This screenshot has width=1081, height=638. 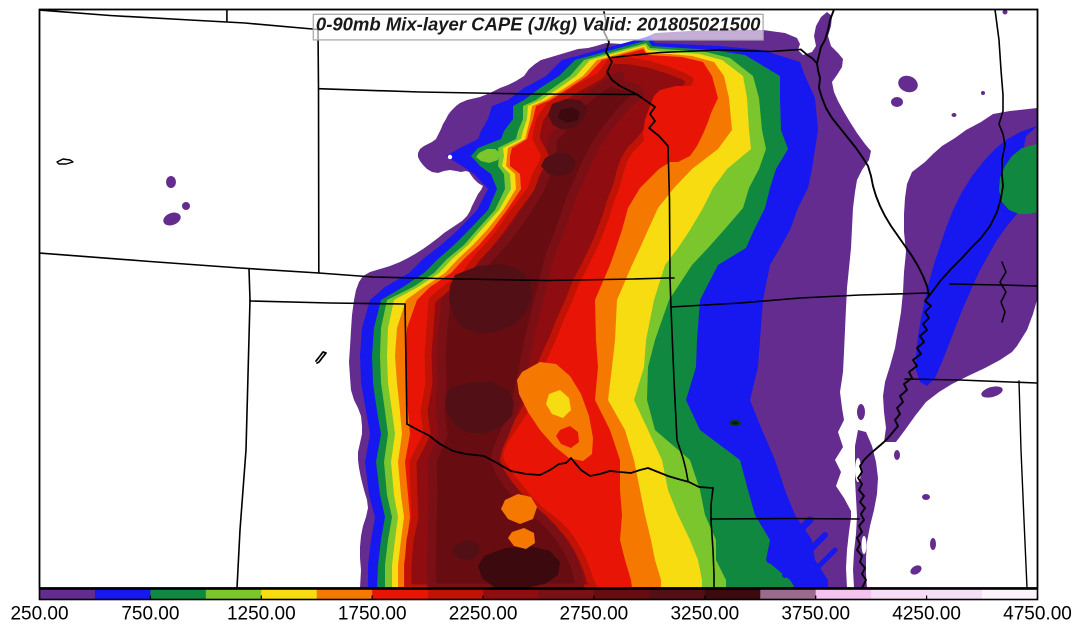 What do you see at coordinates (926, 614) in the screenshot?
I see `svg-text: 4250.00` at bounding box center [926, 614].